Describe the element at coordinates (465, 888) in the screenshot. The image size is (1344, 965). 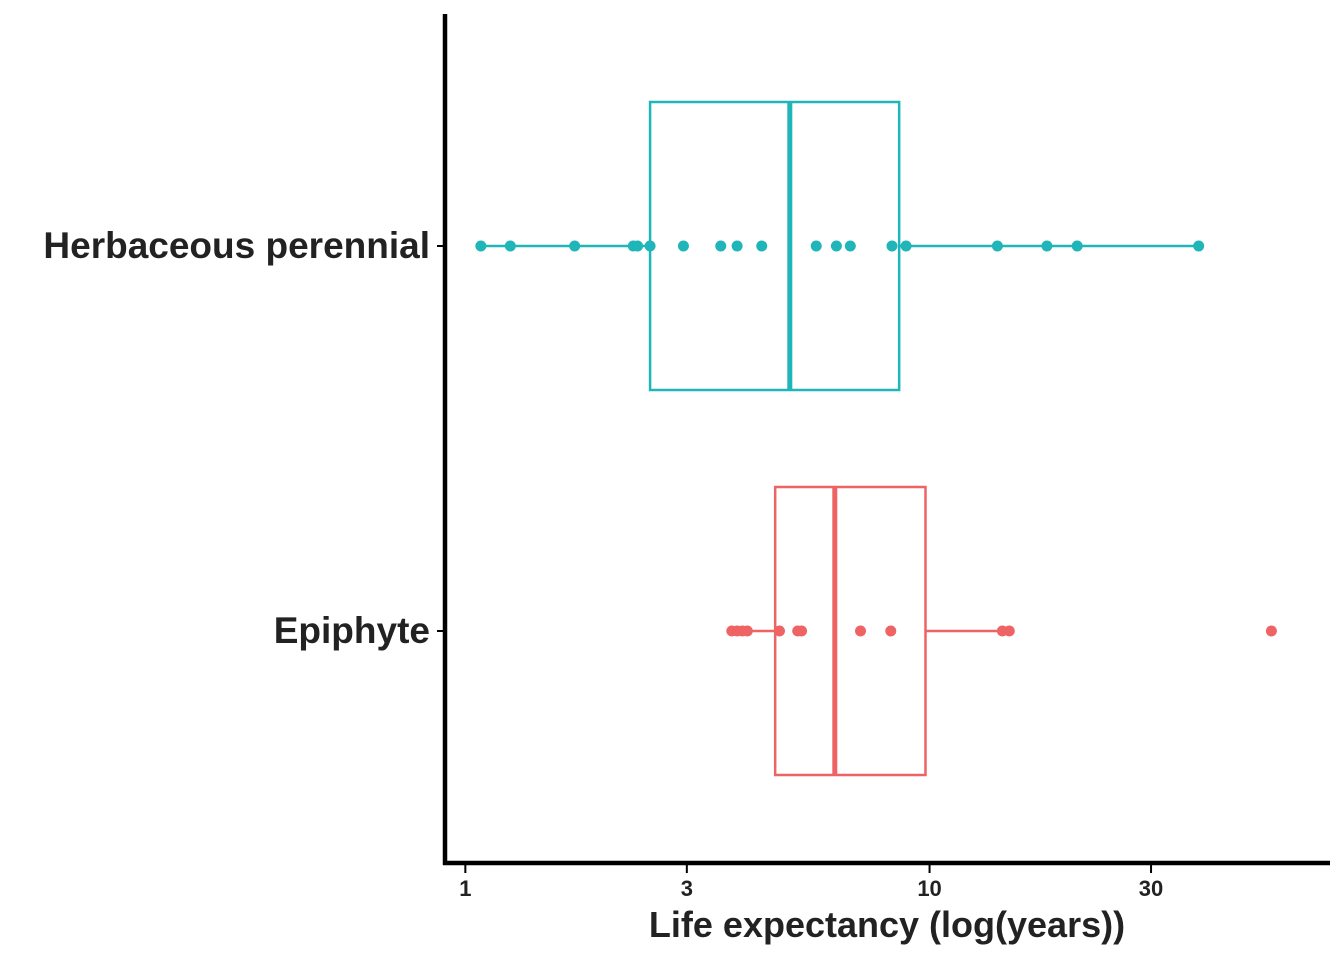
I see `x-tick-label: 1` at that location.